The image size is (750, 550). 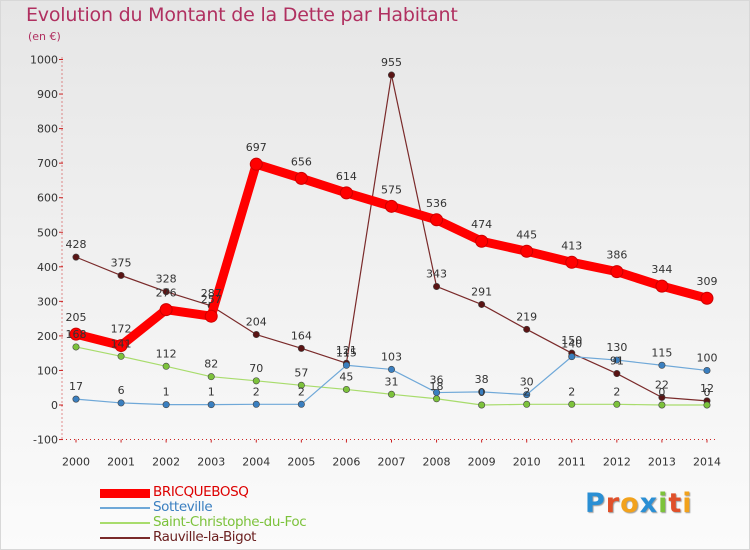 I want to click on y-tick-label: 300, so click(x=47, y=301).